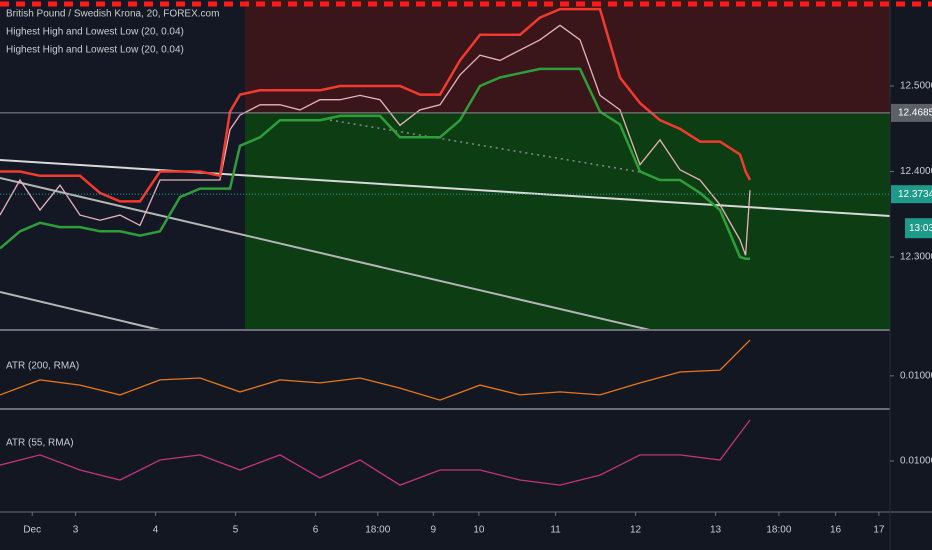 Image resolution: width=932 pixels, height=550 pixels. Describe the element at coordinates (916, 171) in the screenshot. I see `y-tick-label: 12.40000` at that location.